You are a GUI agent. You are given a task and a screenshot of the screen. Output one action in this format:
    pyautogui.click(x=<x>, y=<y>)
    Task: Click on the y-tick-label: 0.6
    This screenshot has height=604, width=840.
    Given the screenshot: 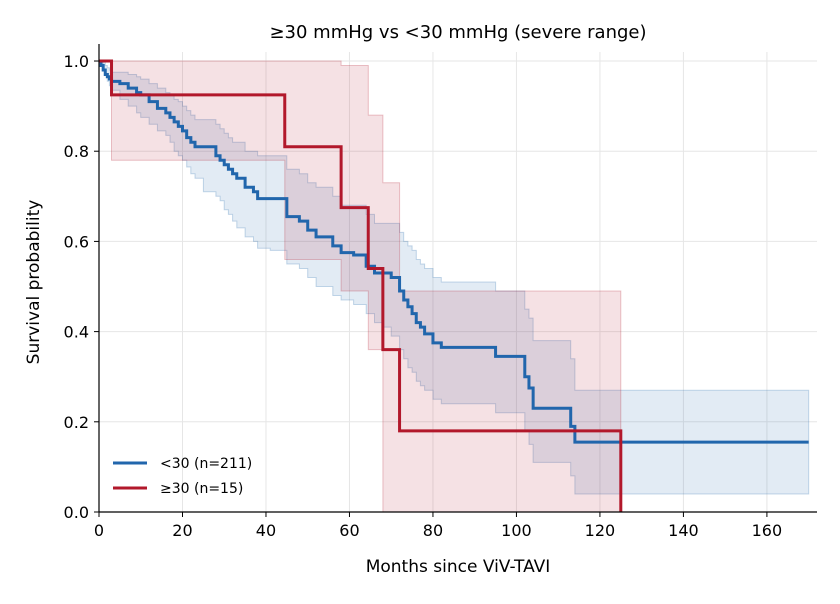 What is the action you would take?
    pyautogui.click(x=76, y=241)
    